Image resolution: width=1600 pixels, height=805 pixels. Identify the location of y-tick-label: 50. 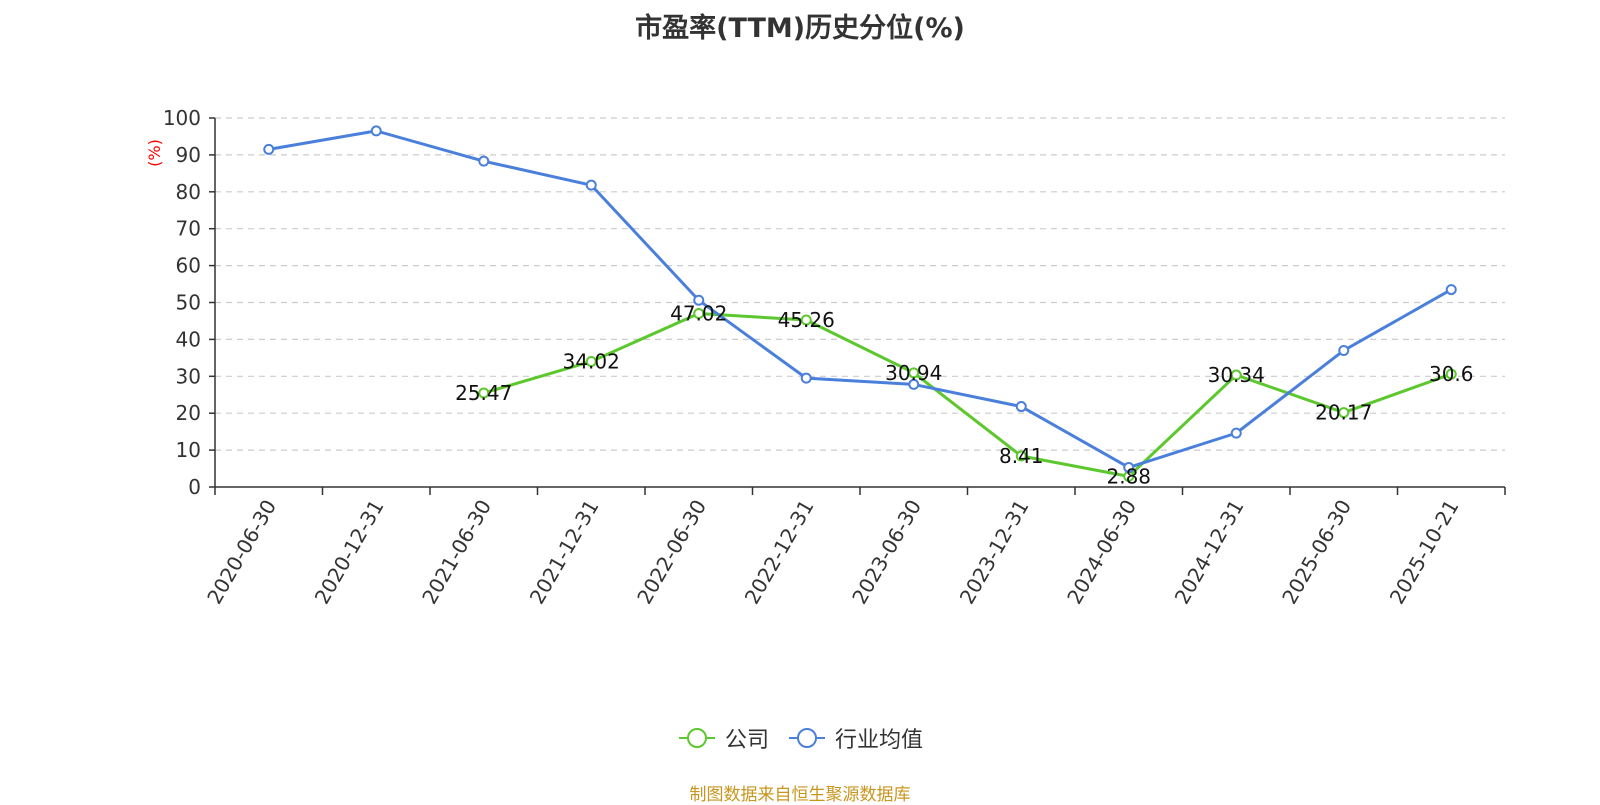
(188, 303).